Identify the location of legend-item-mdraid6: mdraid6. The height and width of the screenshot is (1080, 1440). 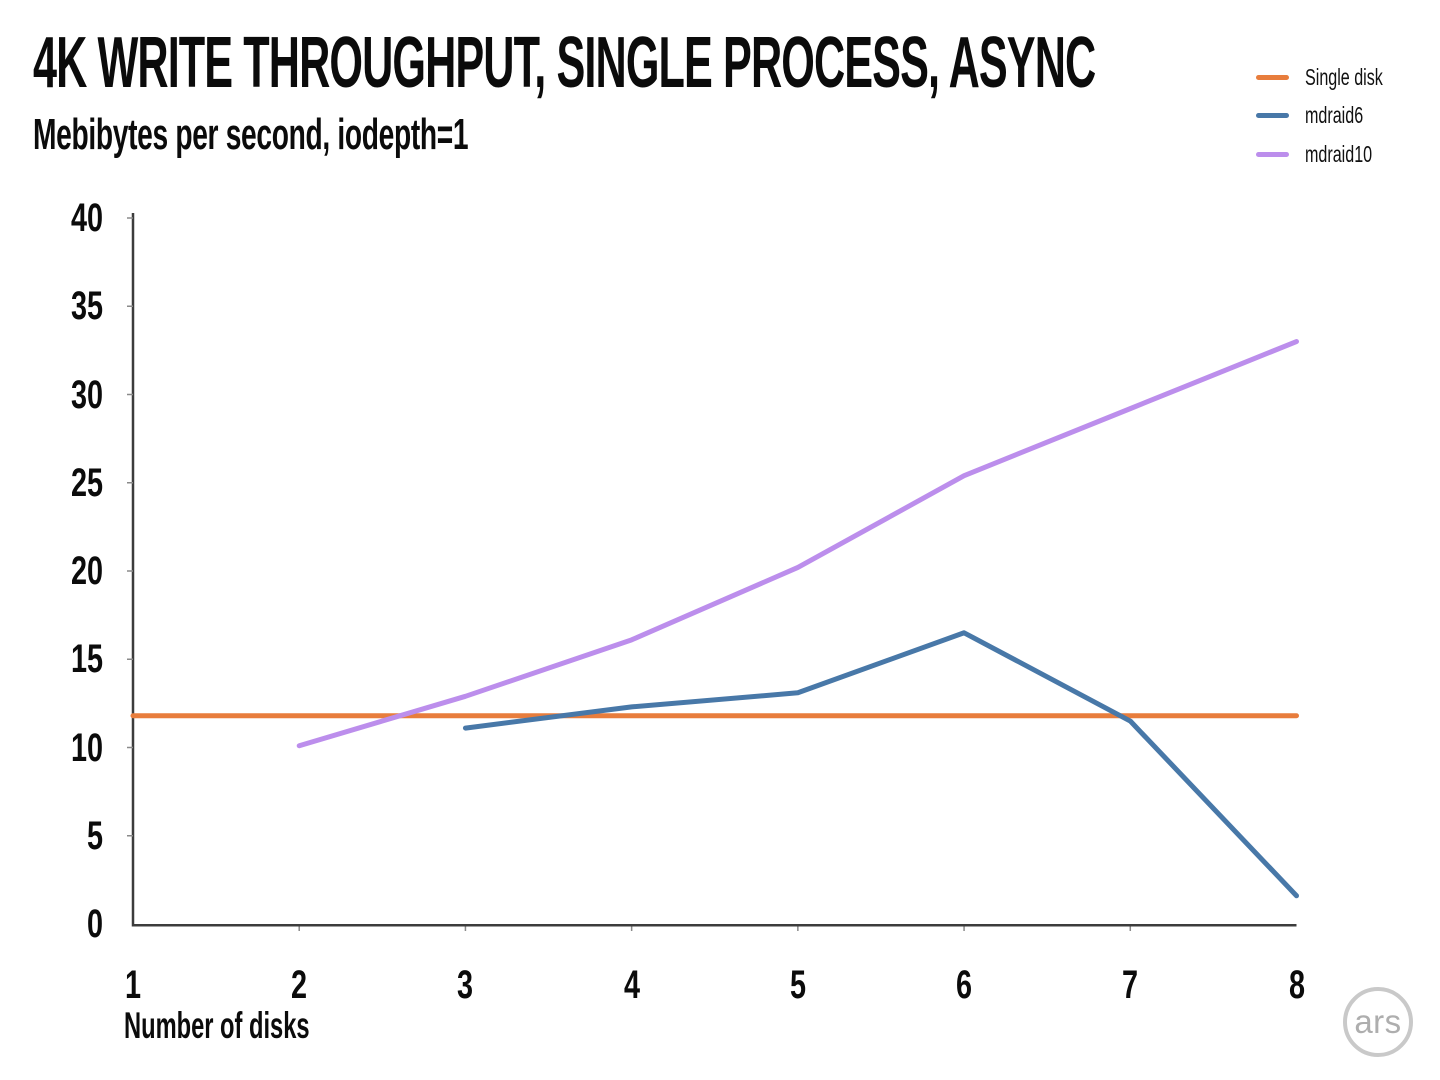
(1348, 116).